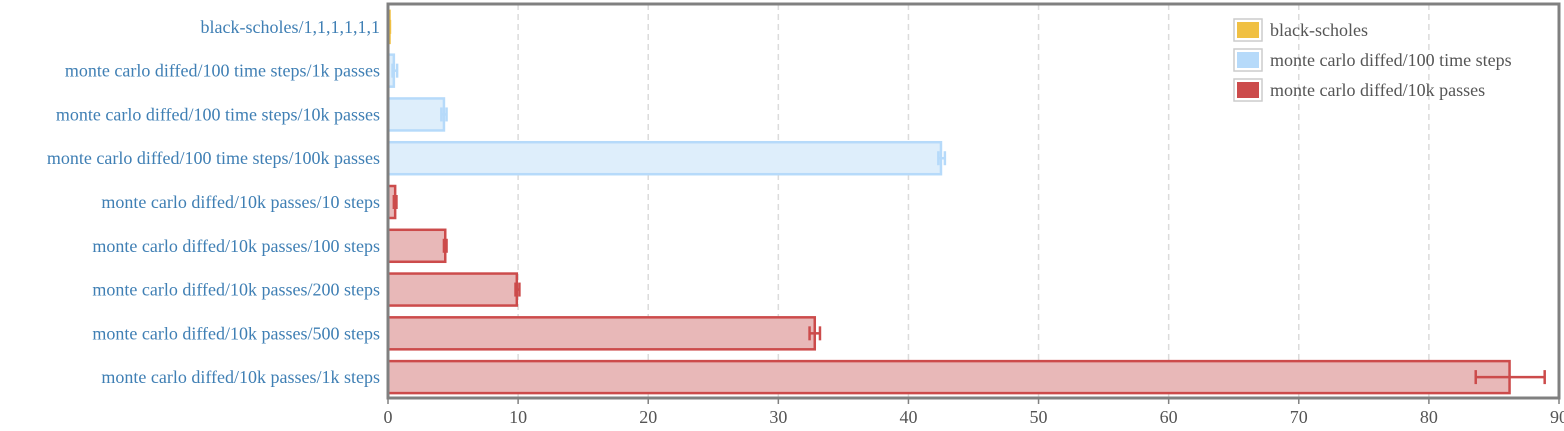 The image size is (1564, 431). Describe the element at coordinates (236, 290) in the screenshot. I see `category-label: monte carlo diffed/10k passes/200 steps` at that location.